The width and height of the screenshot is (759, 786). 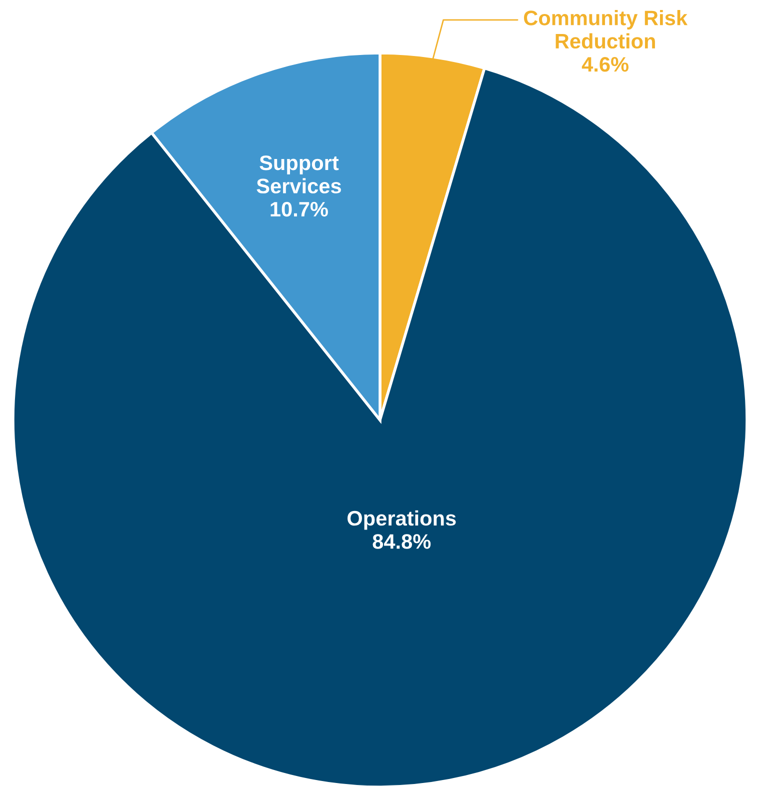 I want to click on data-label: 4.6%, so click(x=605, y=64).